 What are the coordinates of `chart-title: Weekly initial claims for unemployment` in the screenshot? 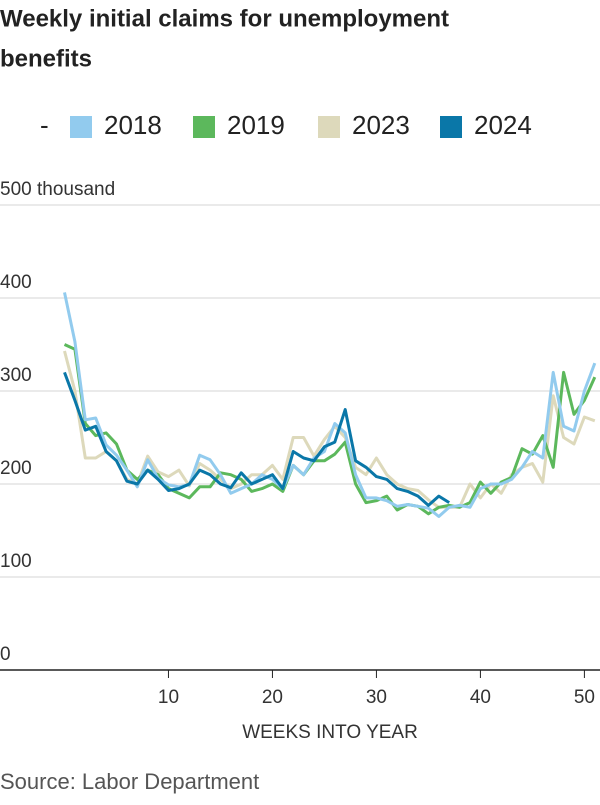 It's located at (224, 18).